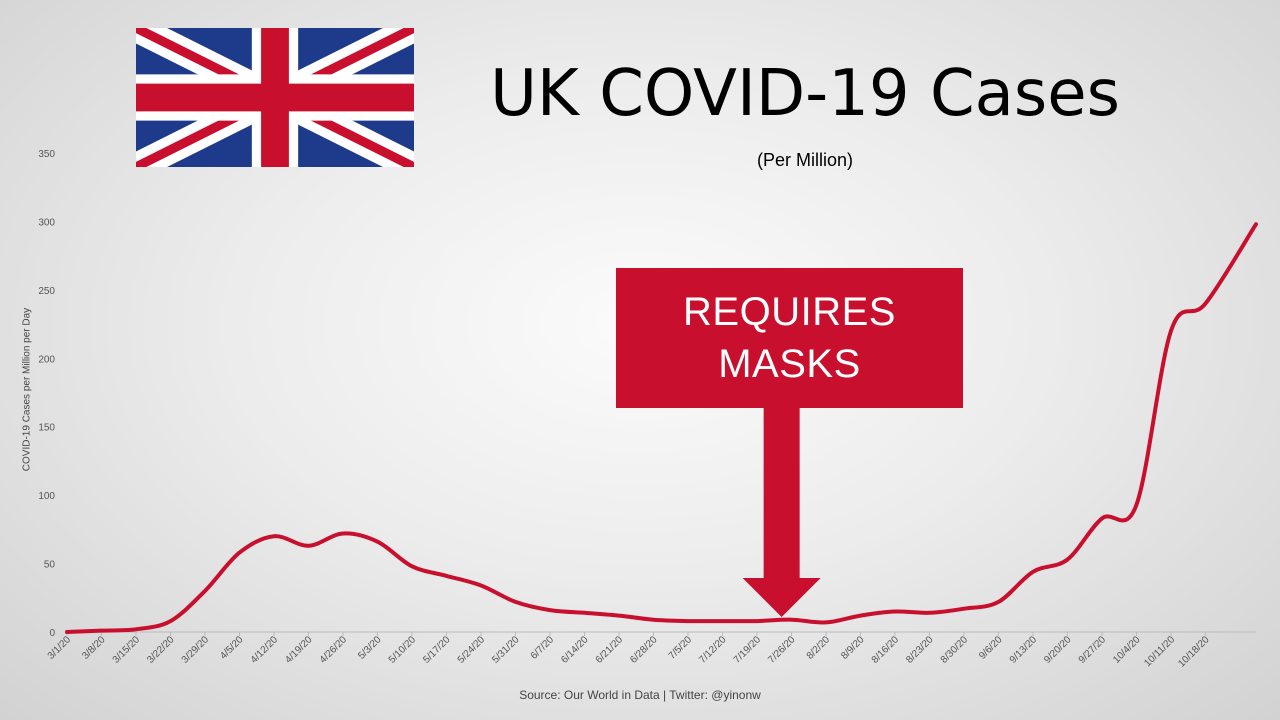 The height and width of the screenshot is (720, 1280). Describe the element at coordinates (437, 650) in the screenshot. I see `x-tick-label: 5/17/20` at that location.